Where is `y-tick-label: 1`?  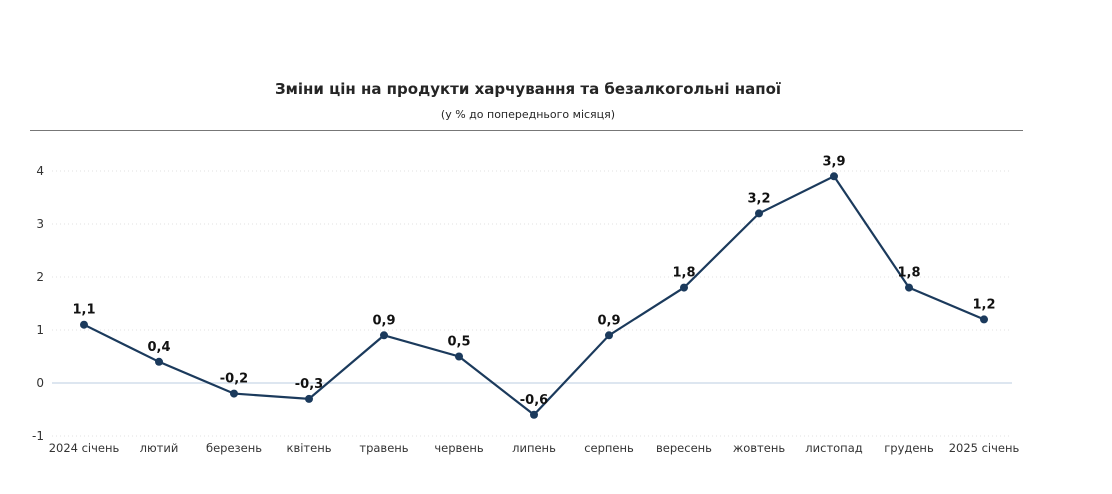 y-tick-label: 1 is located at coordinates (40, 330).